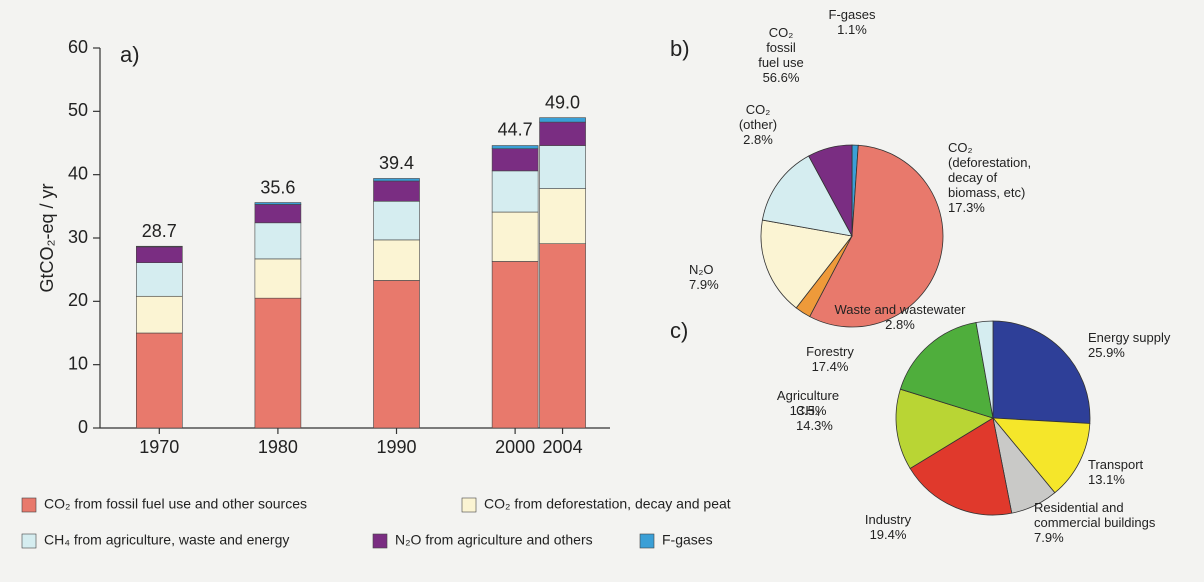 The height and width of the screenshot is (582, 1204). I want to click on pie-label-name: Forestry, so click(830, 351).